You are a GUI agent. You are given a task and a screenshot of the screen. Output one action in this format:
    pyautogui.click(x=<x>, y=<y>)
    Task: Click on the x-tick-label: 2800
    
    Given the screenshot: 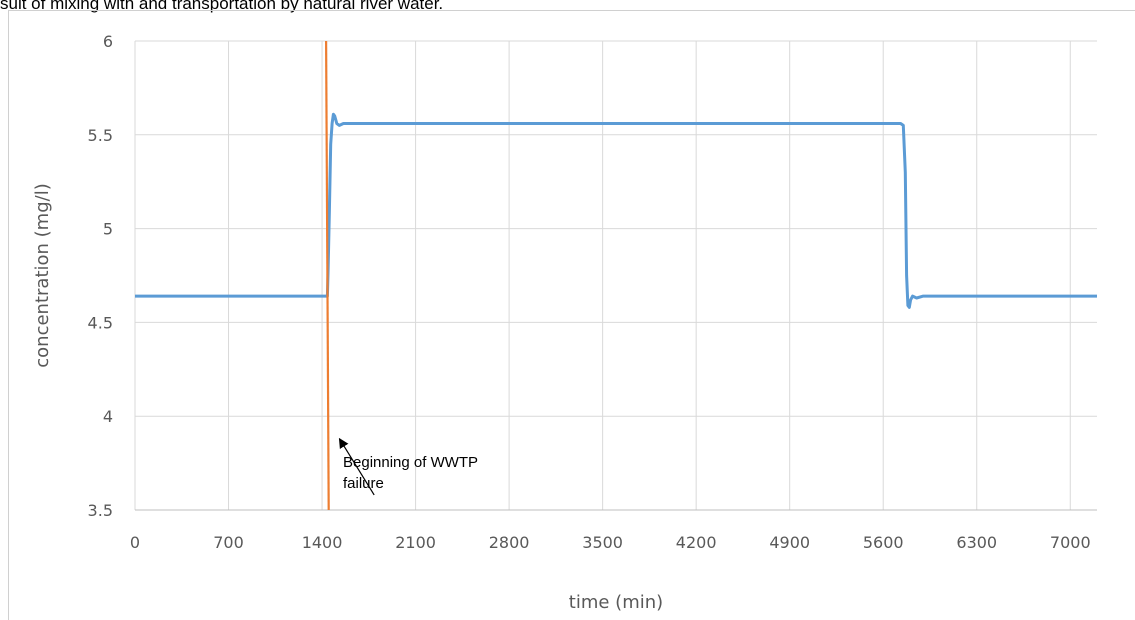 What is the action you would take?
    pyautogui.click(x=509, y=542)
    